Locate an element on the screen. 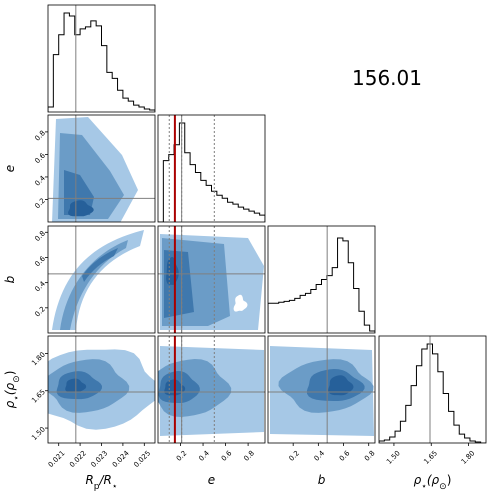 The width and height of the screenshot is (491, 492). y-tick-label-e: 0.6 is located at coordinates (40, 158).